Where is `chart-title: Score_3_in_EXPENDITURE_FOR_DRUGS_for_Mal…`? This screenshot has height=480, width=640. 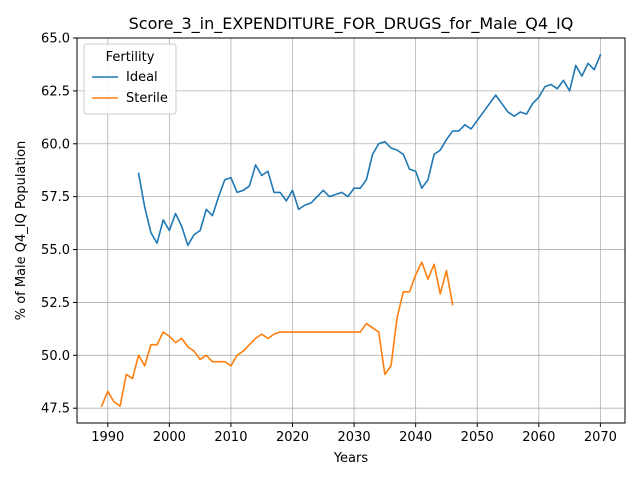
chart-title: Score_3_in_EXPENDITURE_FOR_DRUGS_for_Mal… is located at coordinates (351, 24).